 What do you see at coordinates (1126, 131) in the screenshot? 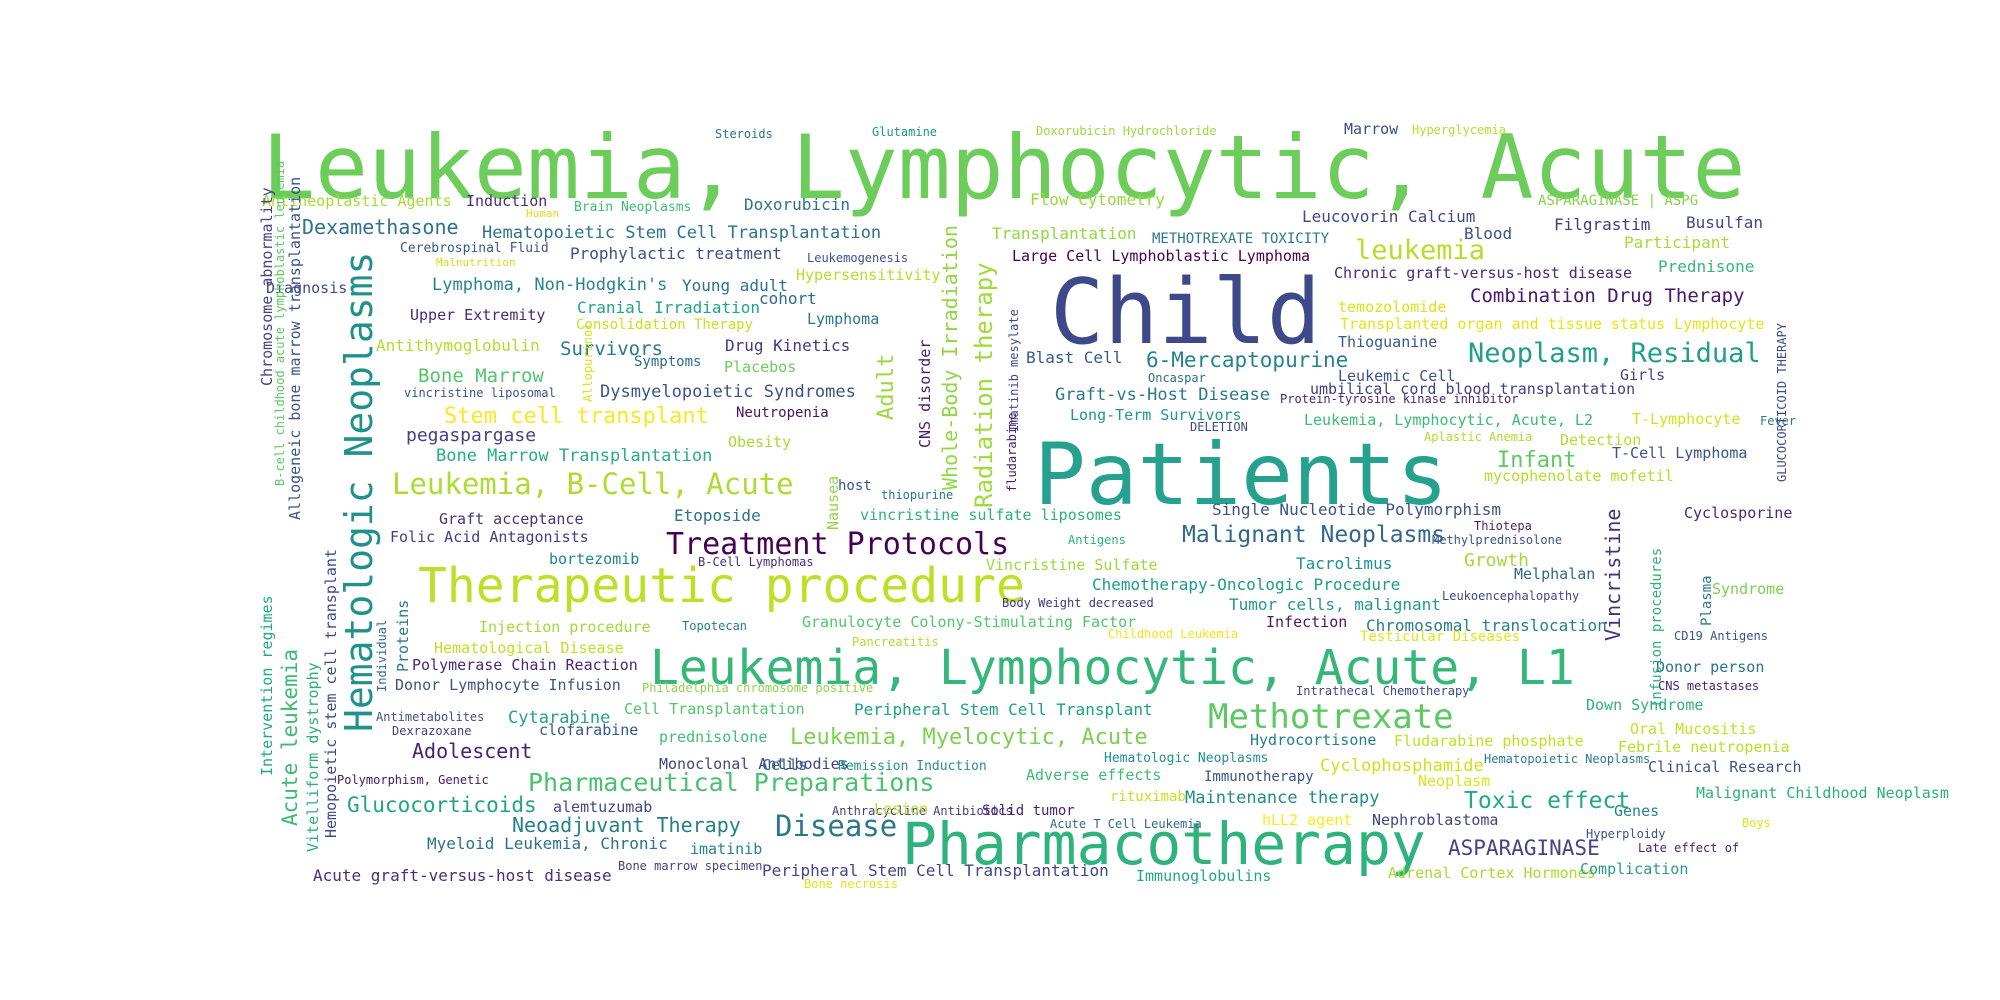
I see `cloud-word: Doxorubicin Hydrochloride` at bounding box center [1126, 131].